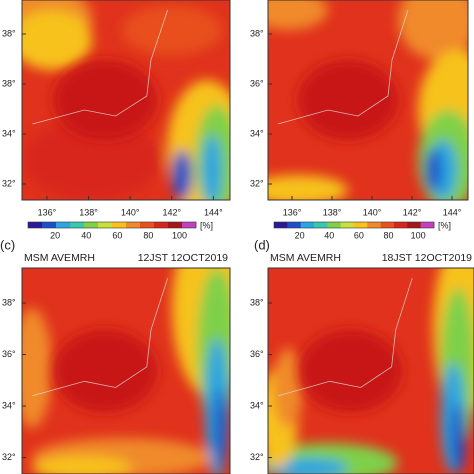  Describe the element at coordinates (183, 258) in the screenshot. I see `panel-time: 12JST 12OCT2019` at that location.